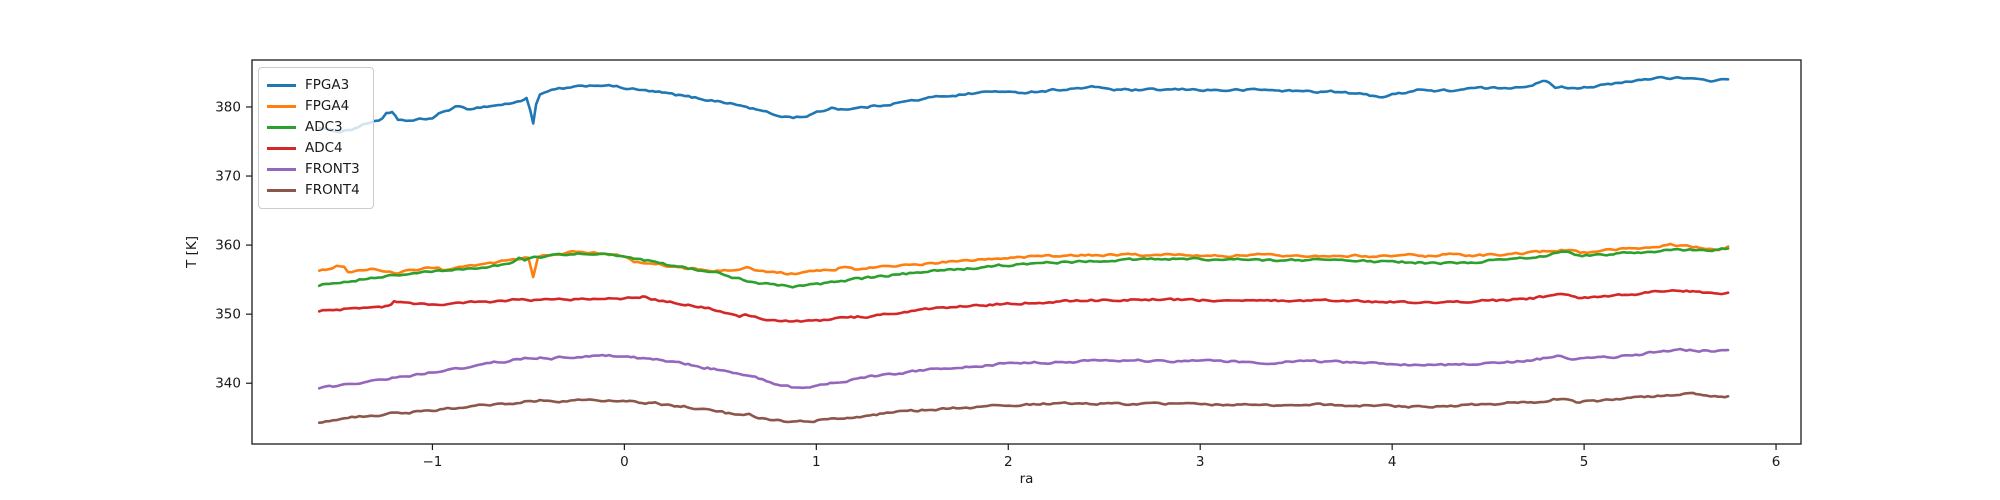 The width and height of the screenshot is (2000, 500). I want to click on x-tick-label: 2, so click(1008, 462).